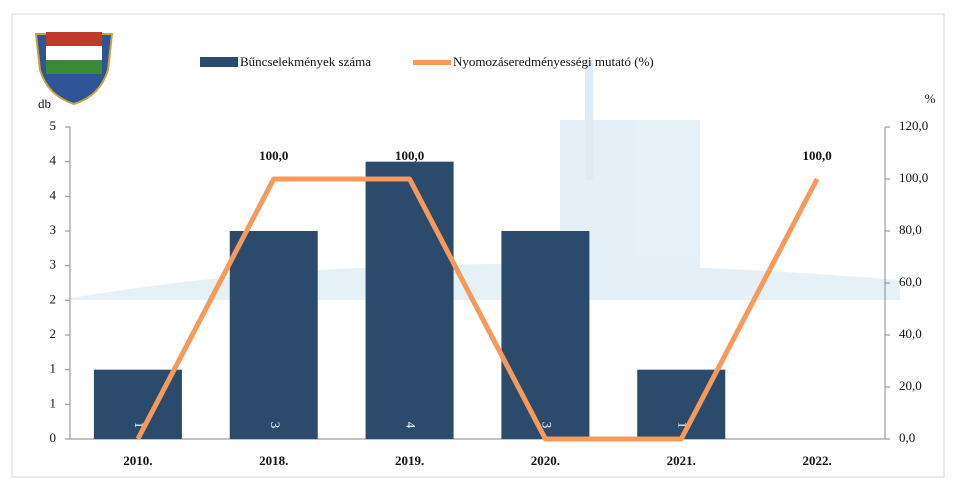  Describe the element at coordinates (910, 385) in the screenshot. I see `y2ticks-label: 20,0` at that location.